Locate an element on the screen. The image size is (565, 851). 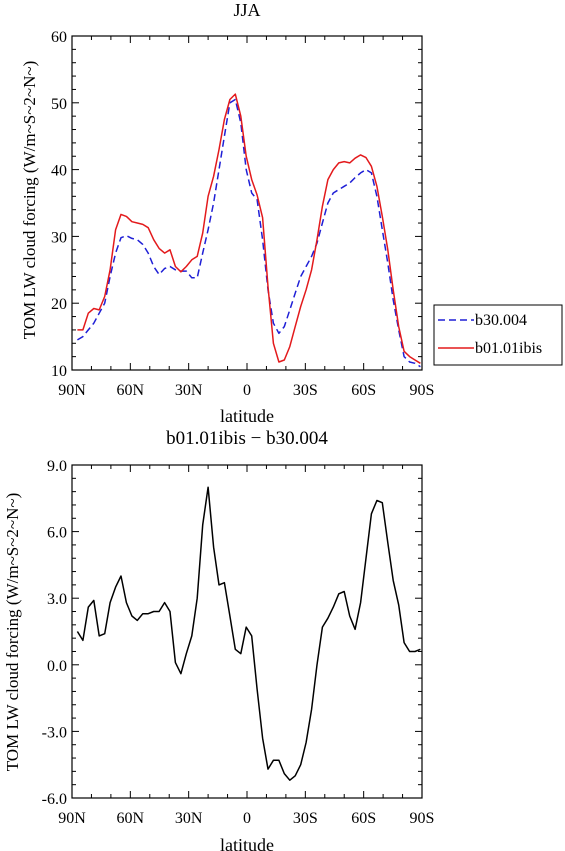
y-tick-label: 40 is located at coordinates (59, 171).